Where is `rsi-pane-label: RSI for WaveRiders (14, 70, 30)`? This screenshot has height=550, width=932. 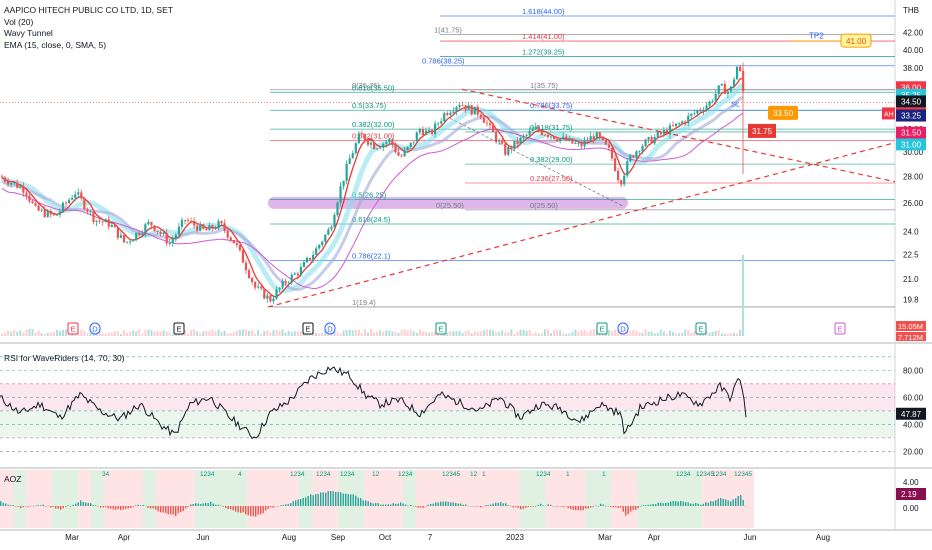 rsi-pane-label: RSI for WaveRiders (14, 70, 30) is located at coordinates (64, 358).